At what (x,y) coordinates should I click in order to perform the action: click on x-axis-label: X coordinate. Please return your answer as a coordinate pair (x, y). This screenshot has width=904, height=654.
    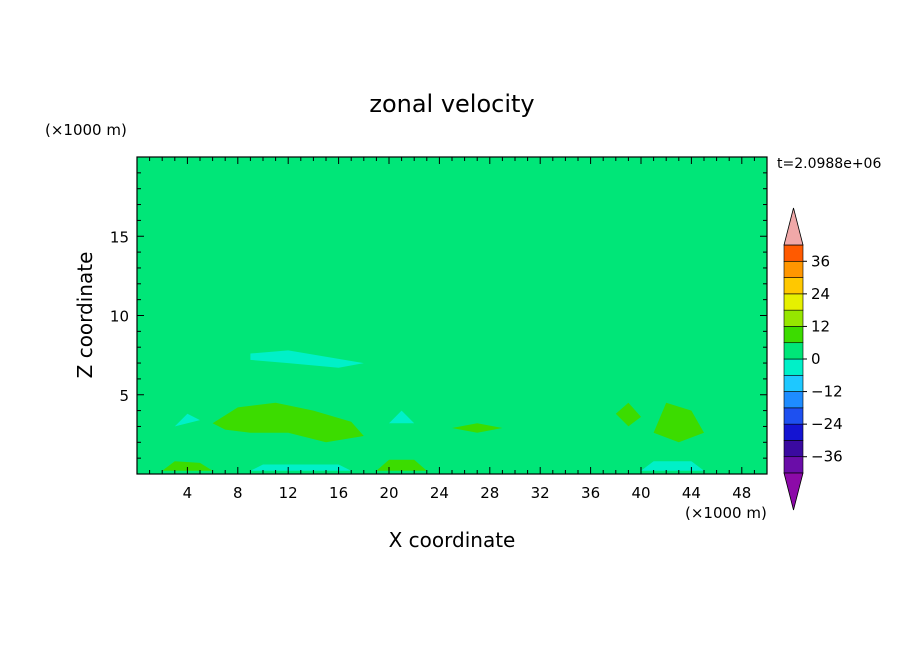
    Looking at the image, I should click on (452, 540).